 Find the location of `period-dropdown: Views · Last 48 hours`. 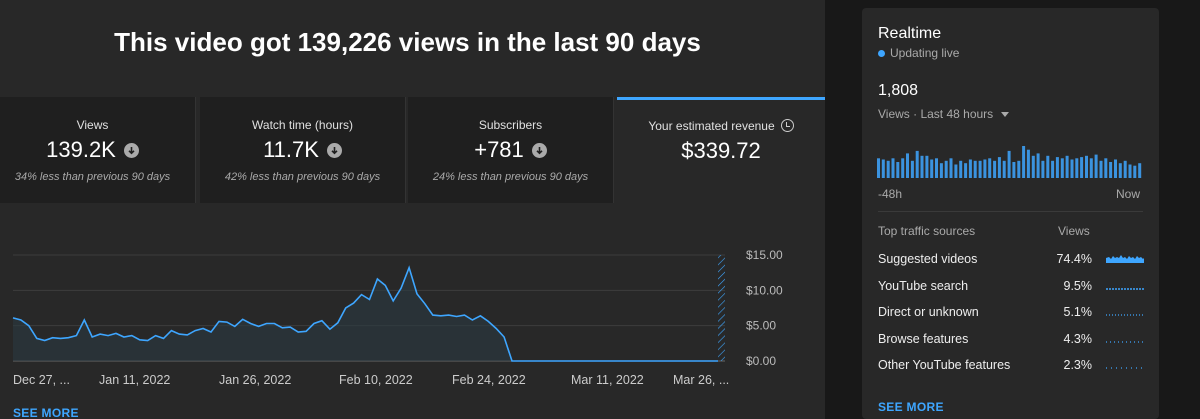

period-dropdown: Views · Last 48 hours is located at coordinates (944, 114).